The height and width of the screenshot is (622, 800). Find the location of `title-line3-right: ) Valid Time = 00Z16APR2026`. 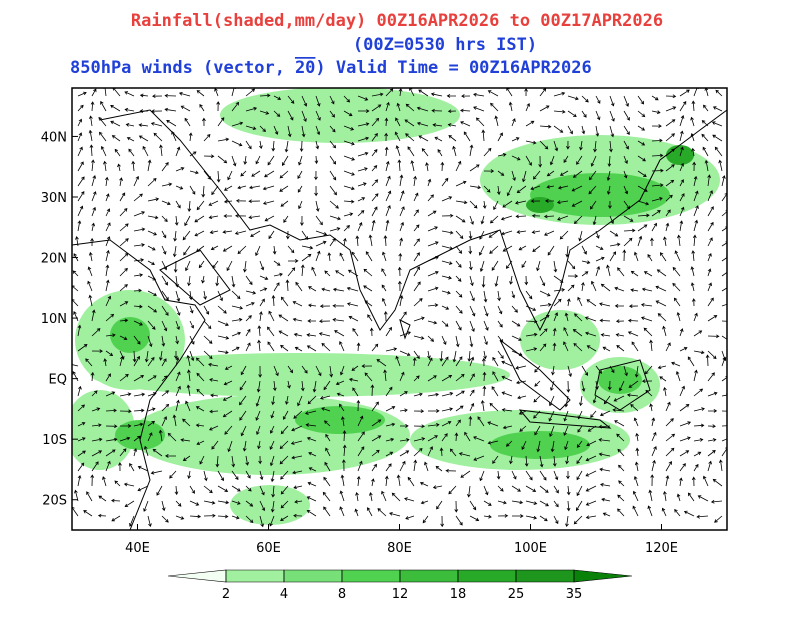

title-line3-right: ) Valid Time = 00Z16APR2026 is located at coordinates (453, 68).